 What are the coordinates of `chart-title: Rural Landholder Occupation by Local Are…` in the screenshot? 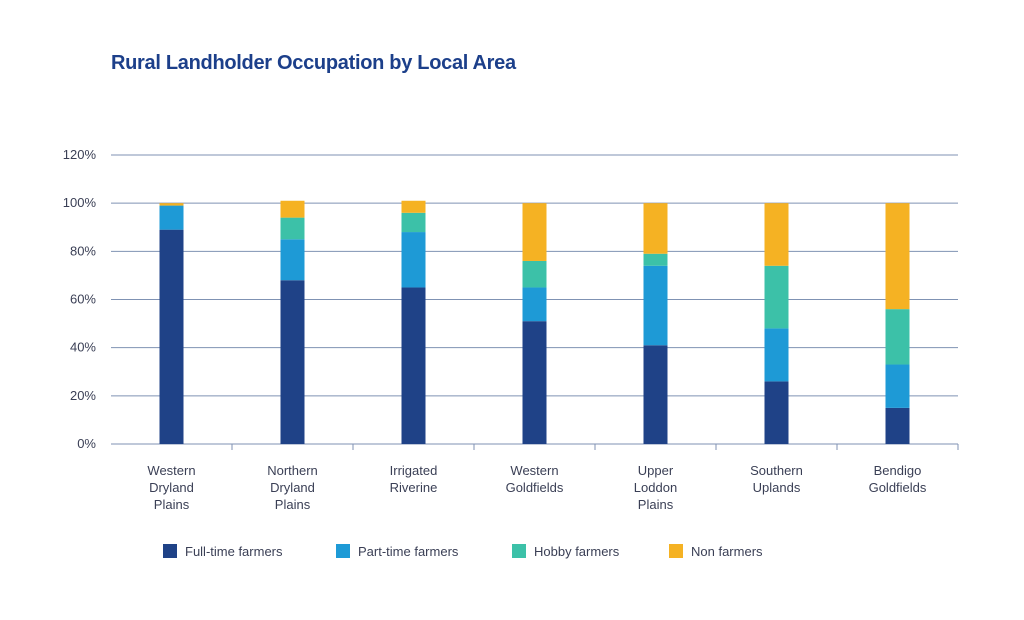 It's located at (313, 63).